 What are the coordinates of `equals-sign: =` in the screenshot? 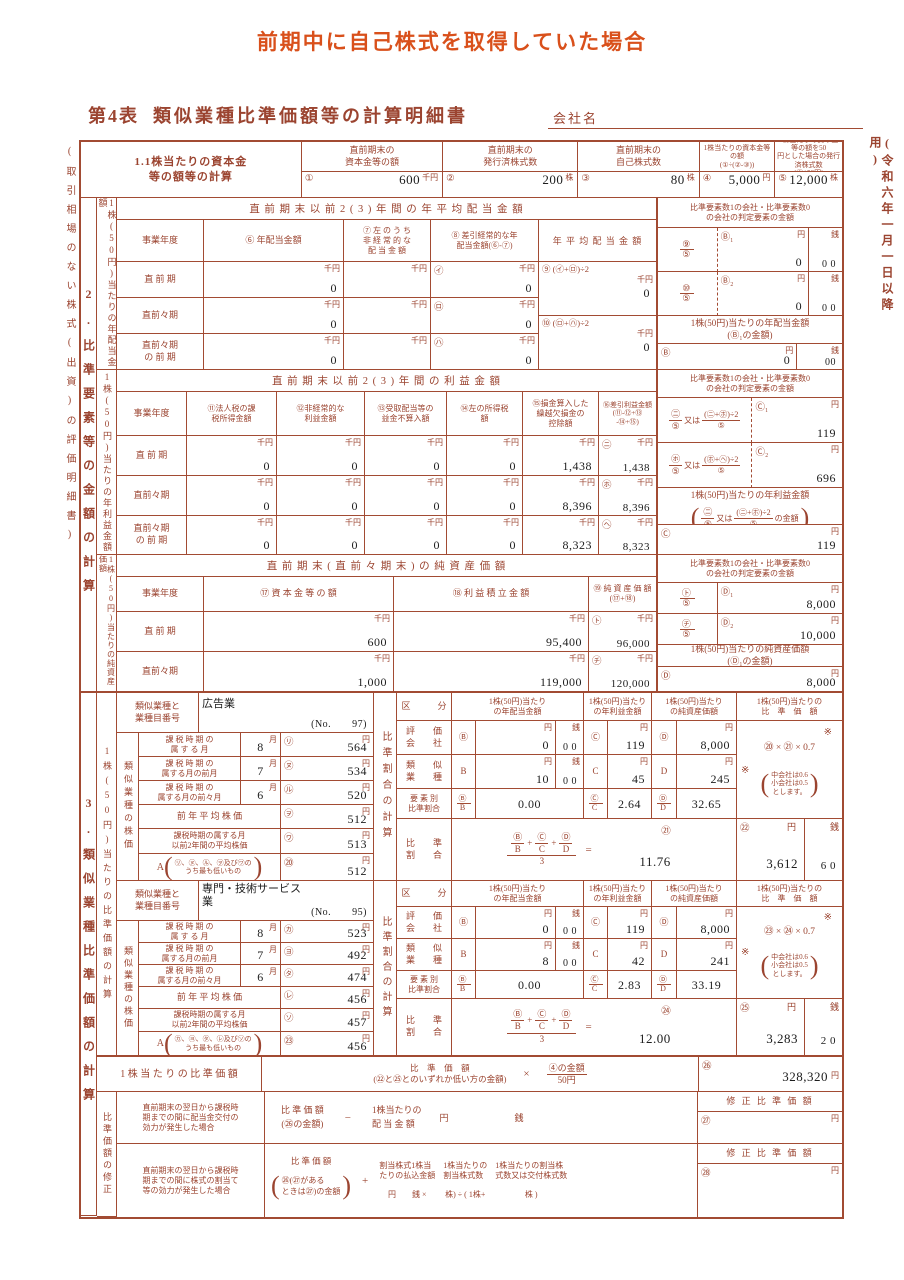 It's located at (588, 1027).